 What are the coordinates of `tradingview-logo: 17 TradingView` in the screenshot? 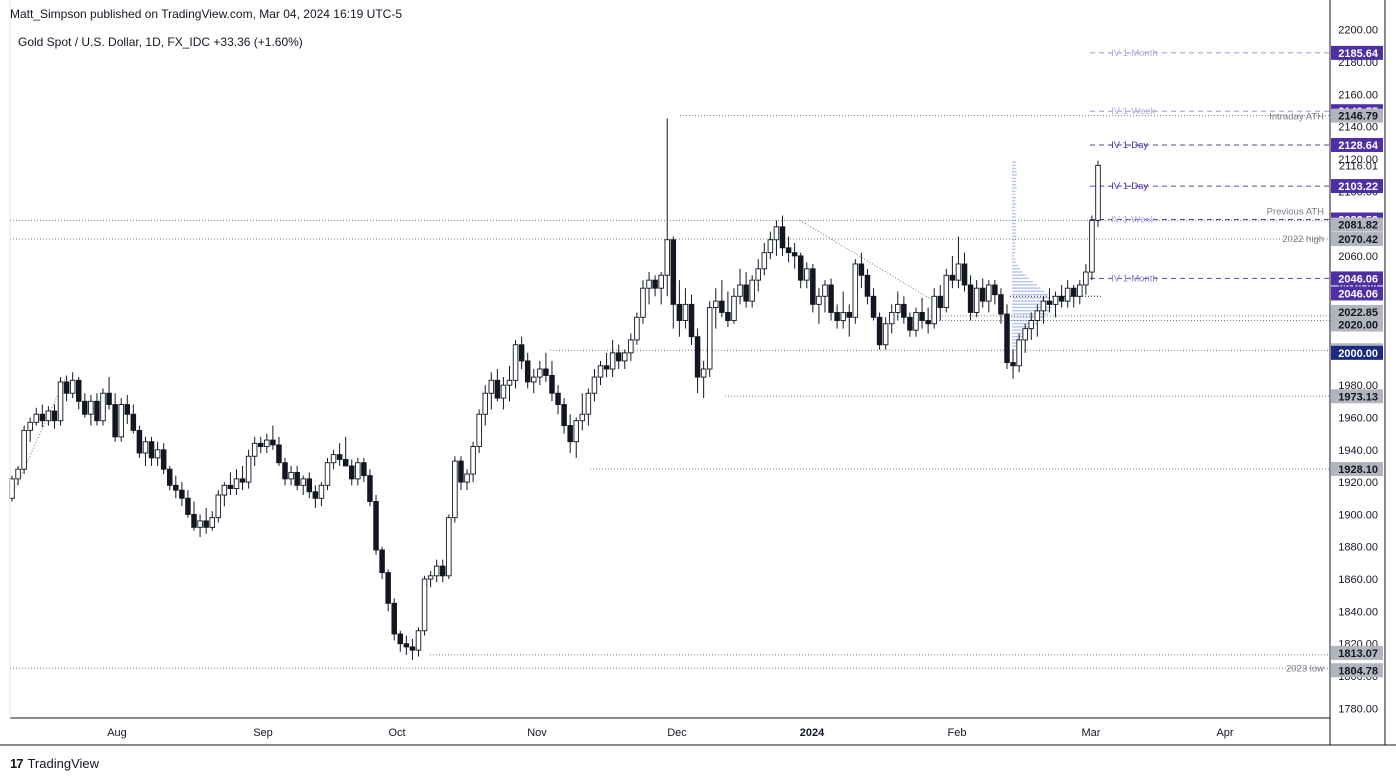 It's located at (54, 763).